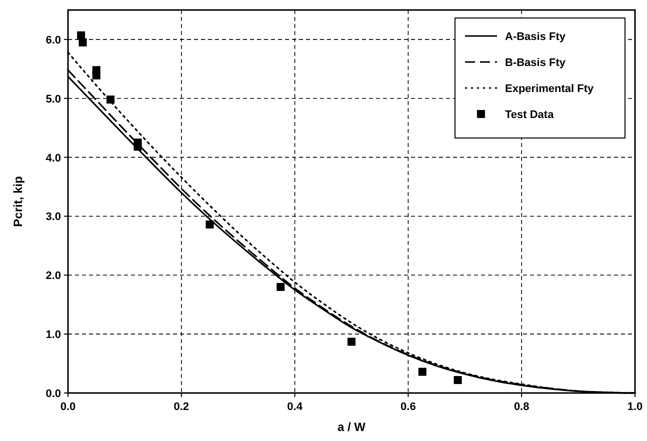  I want to click on x-tick-label: 0.6, so click(408, 407).